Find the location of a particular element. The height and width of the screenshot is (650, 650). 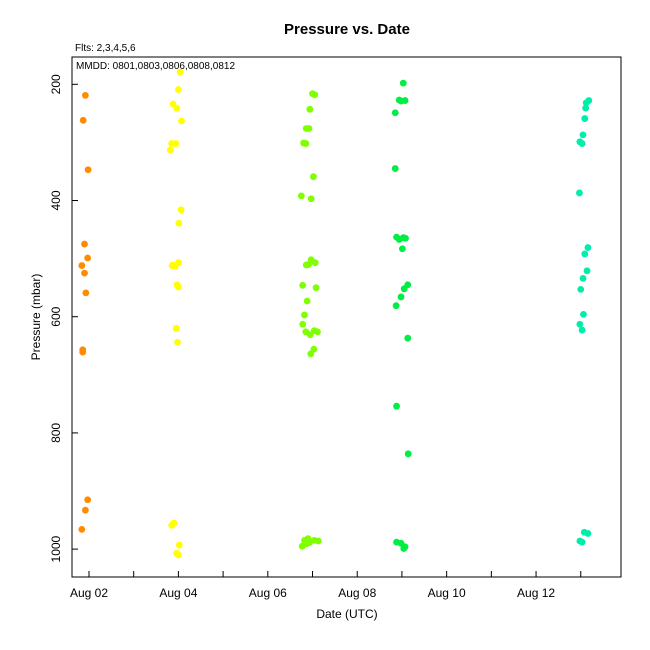

x-tick-label: Aug 08 is located at coordinates (357, 593).